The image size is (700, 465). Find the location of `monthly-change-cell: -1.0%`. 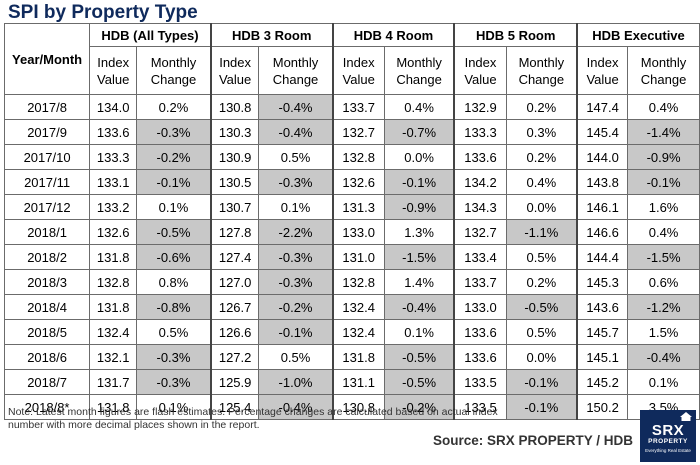

monthly-change-cell: -1.0% is located at coordinates (296, 382).